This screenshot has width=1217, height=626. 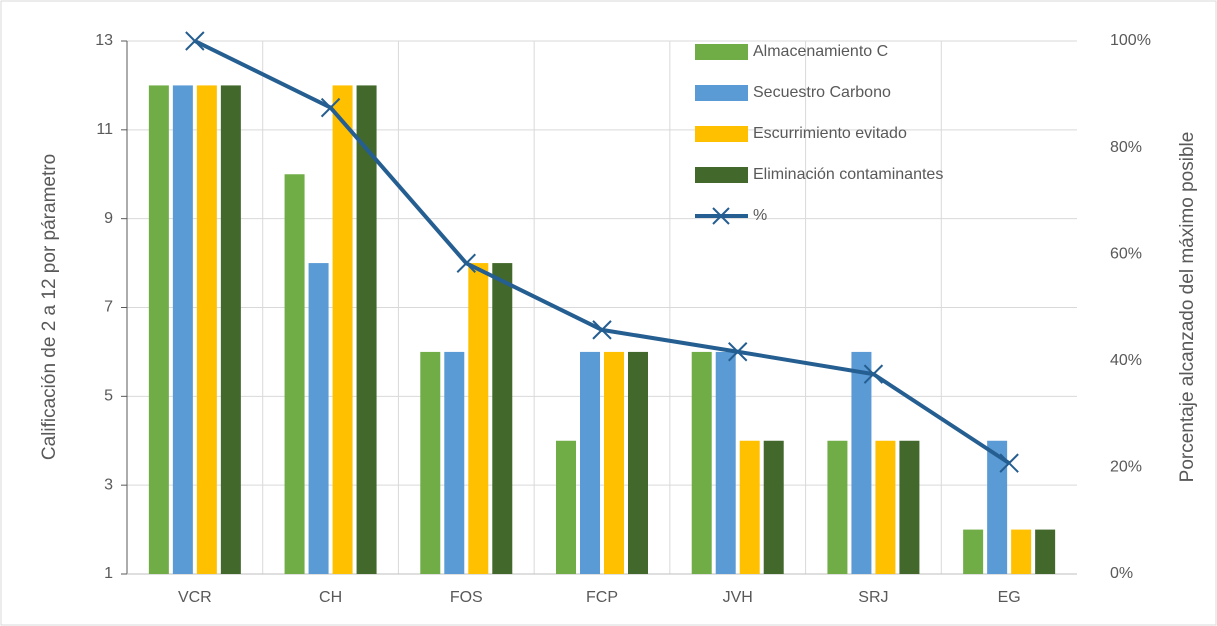 What do you see at coordinates (1121, 573) in the screenshot?
I see `y2-tick-label: 0%` at bounding box center [1121, 573].